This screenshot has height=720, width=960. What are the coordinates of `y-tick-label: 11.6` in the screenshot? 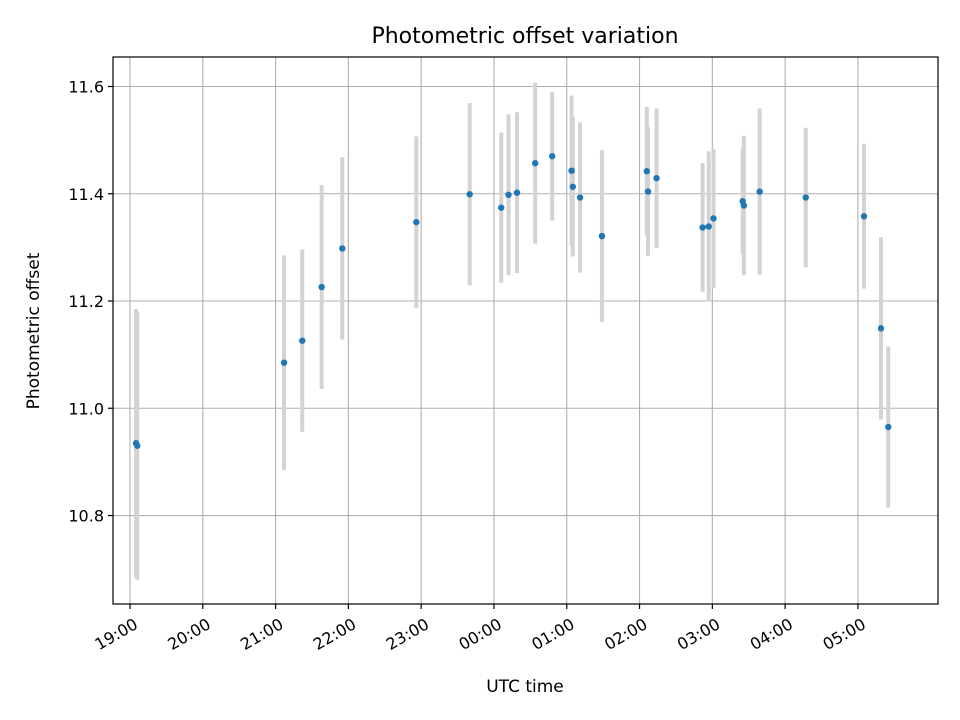 It's located at (86, 86).